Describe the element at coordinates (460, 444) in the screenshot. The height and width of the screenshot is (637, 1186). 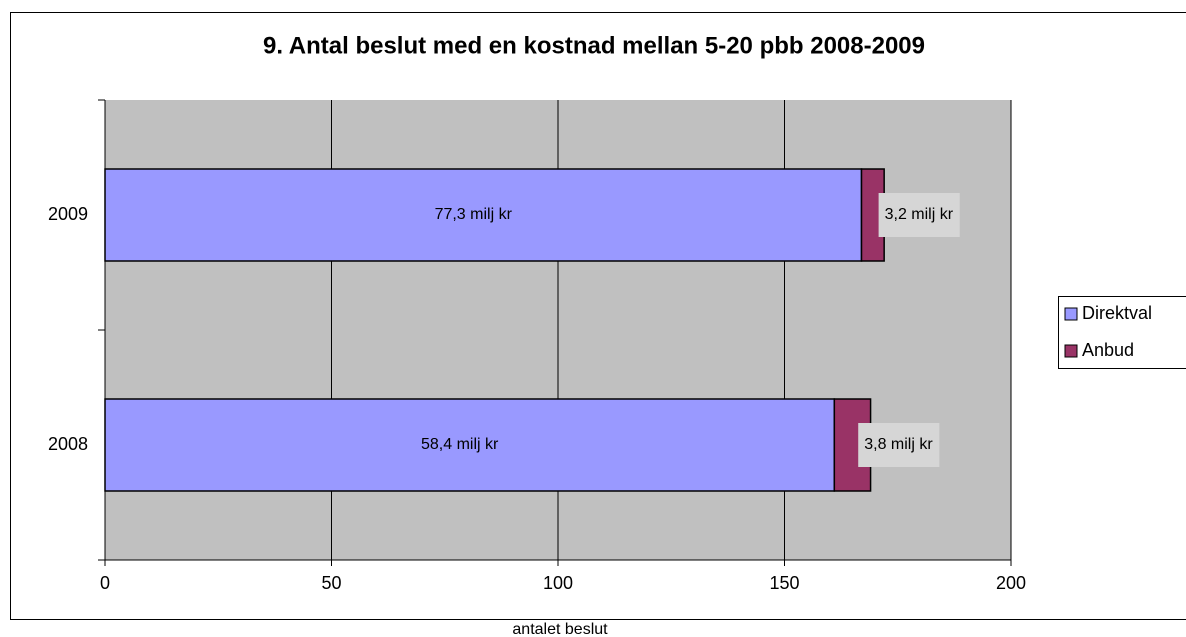
I see `data-annotation: 58,4 milj kr` at that location.